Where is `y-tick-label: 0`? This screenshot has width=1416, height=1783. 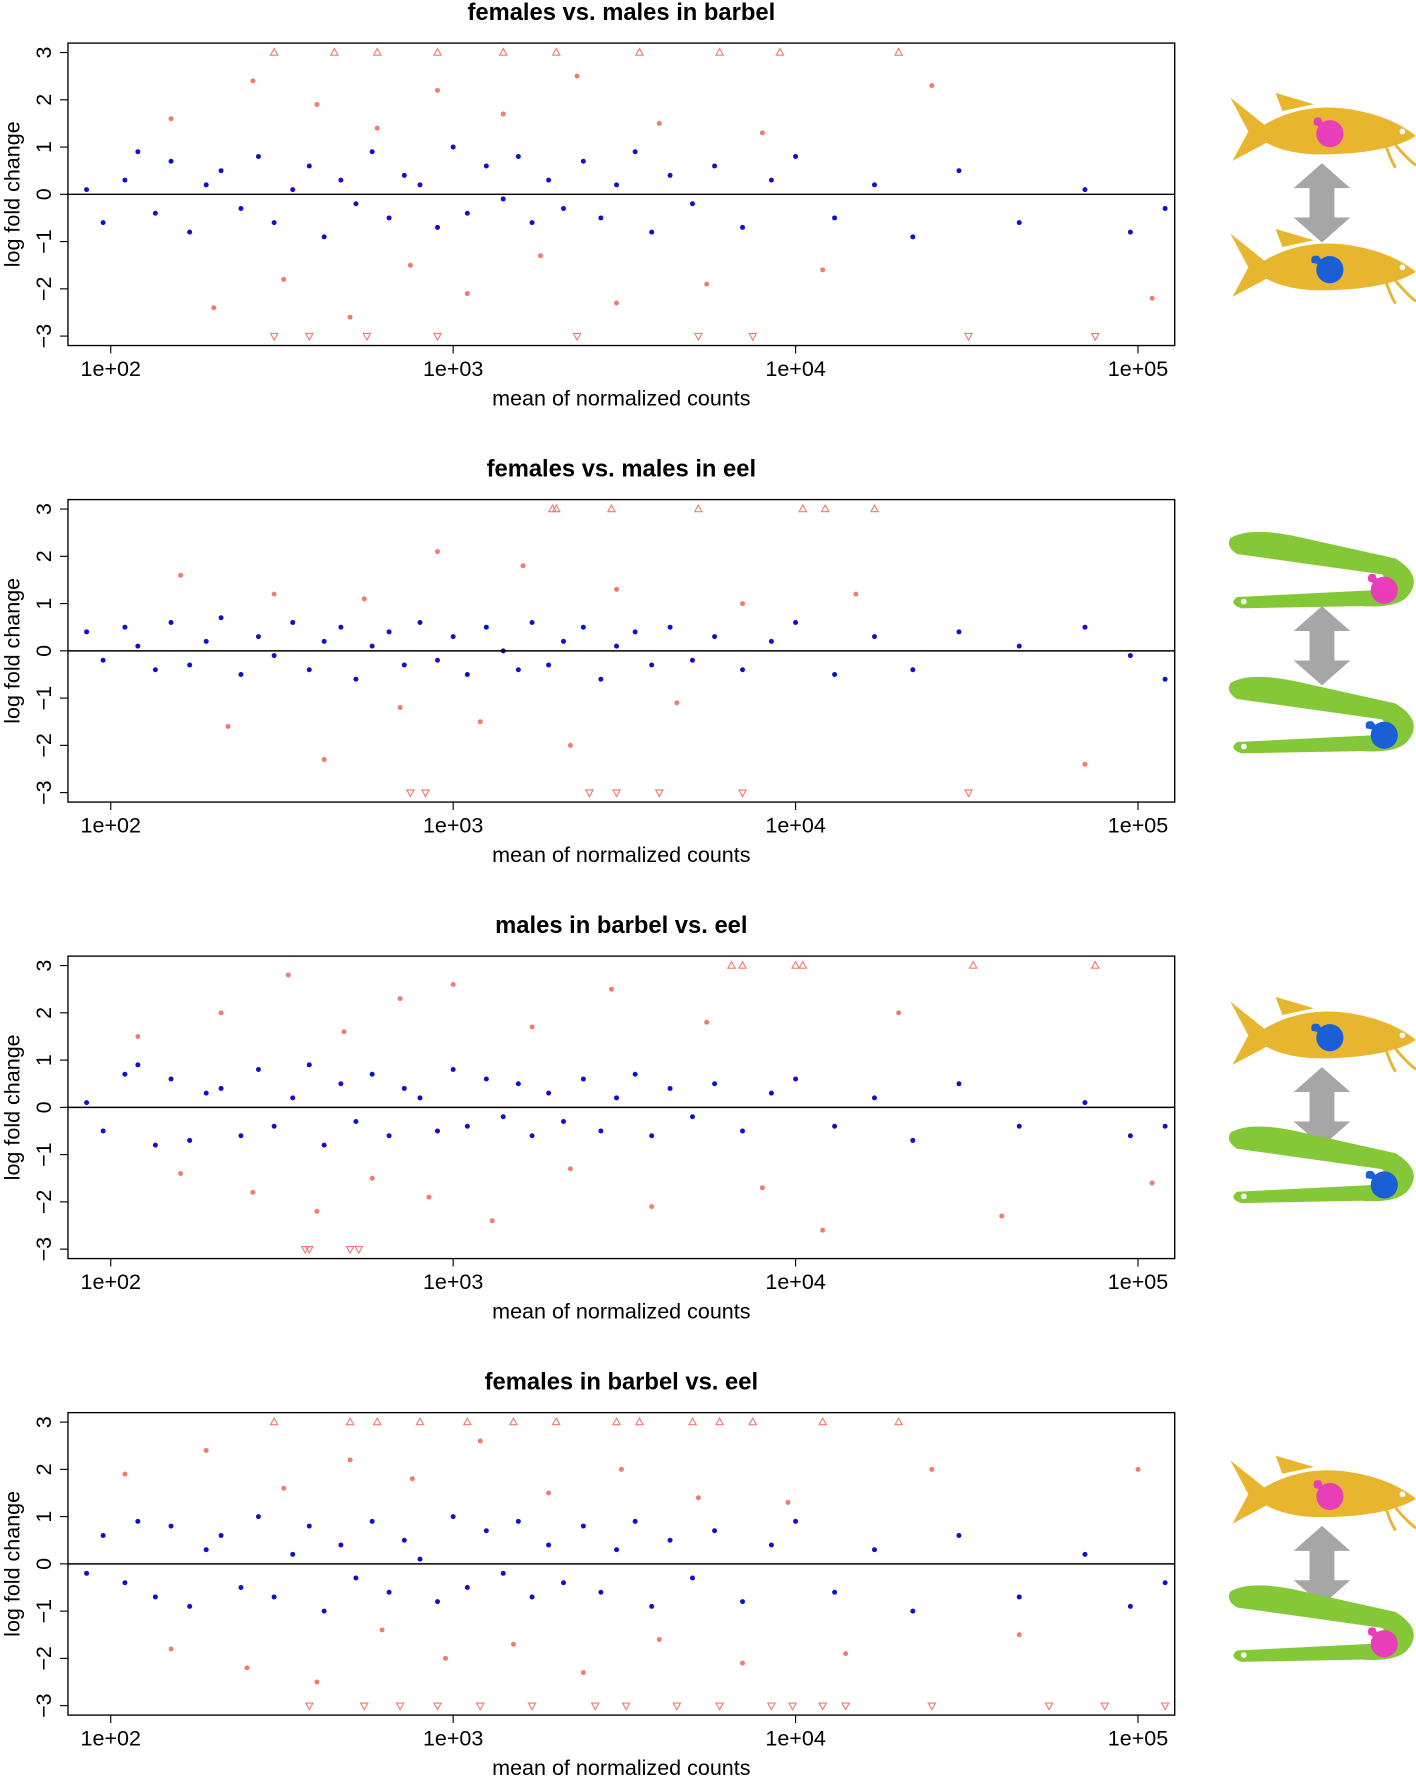 y-tick-label: 0 is located at coordinates (44, 194).